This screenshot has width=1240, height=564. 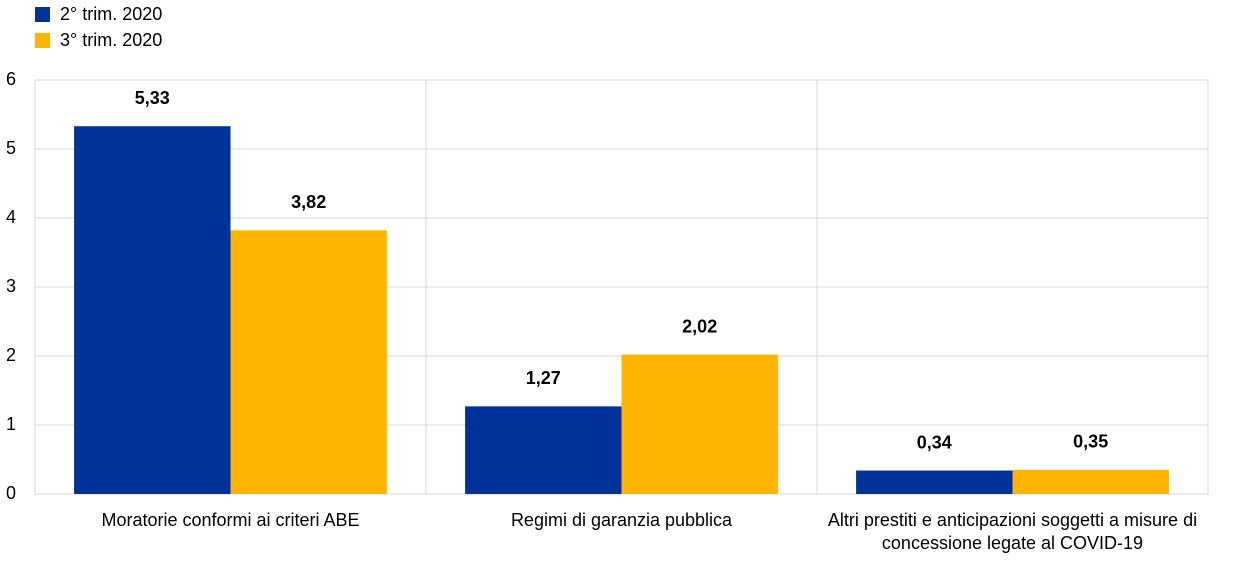 What do you see at coordinates (11, 286) in the screenshot?
I see `y-tick-label: 3` at bounding box center [11, 286].